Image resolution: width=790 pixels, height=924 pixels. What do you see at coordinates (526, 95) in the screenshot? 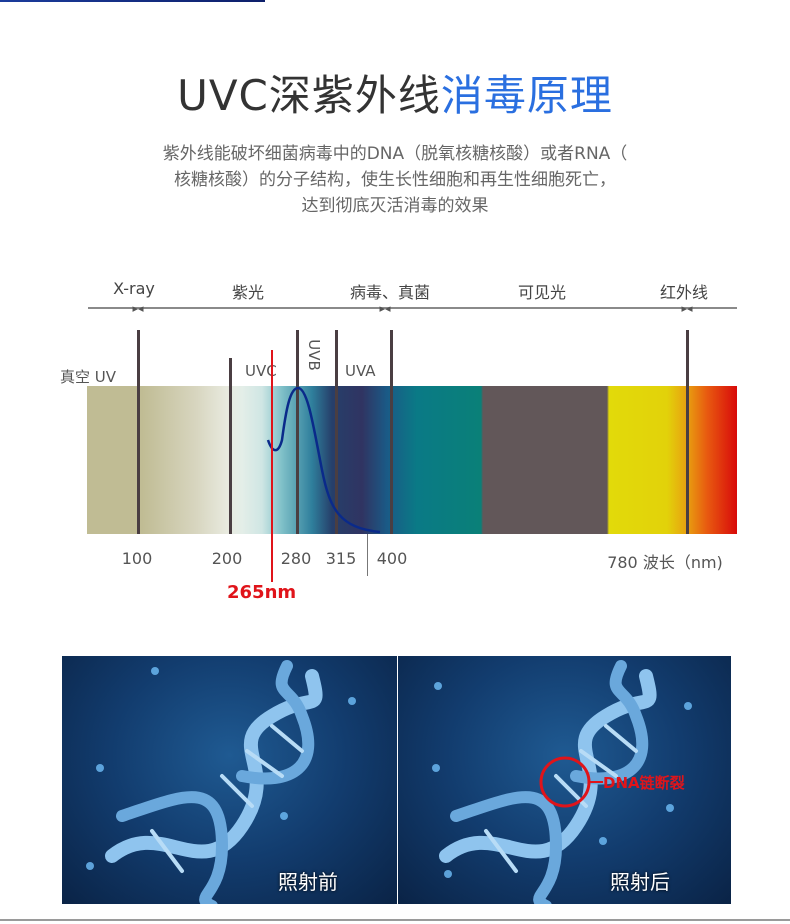
I see `title-highlight: 消毒原理` at bounding box center [526, 95].